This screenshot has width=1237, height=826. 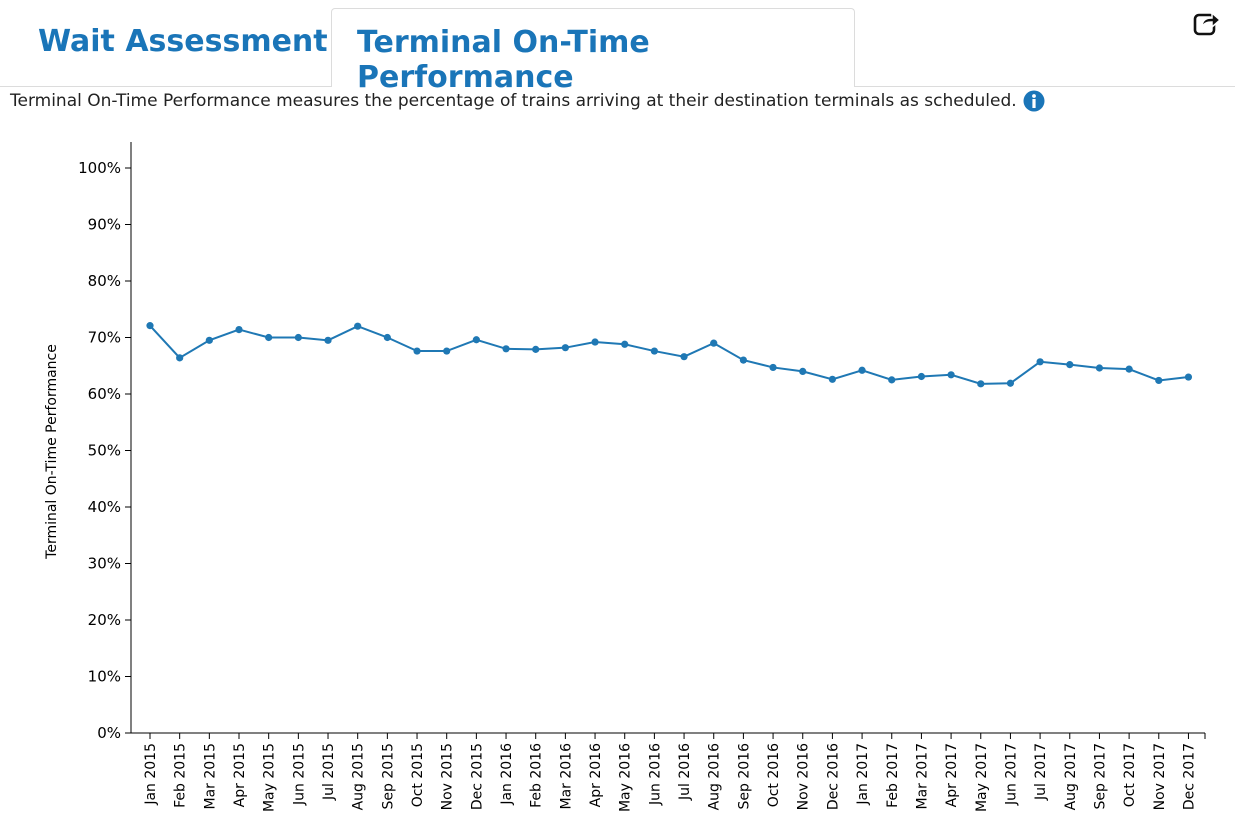 What do you see at coordinates (626, 777) in the screenshot?
I see `x-tick-label: May 2016` at bounding box center [626, 777].